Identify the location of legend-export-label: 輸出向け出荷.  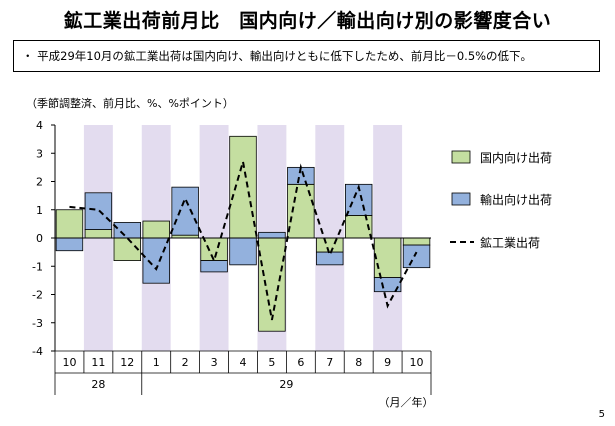
(516, 199).